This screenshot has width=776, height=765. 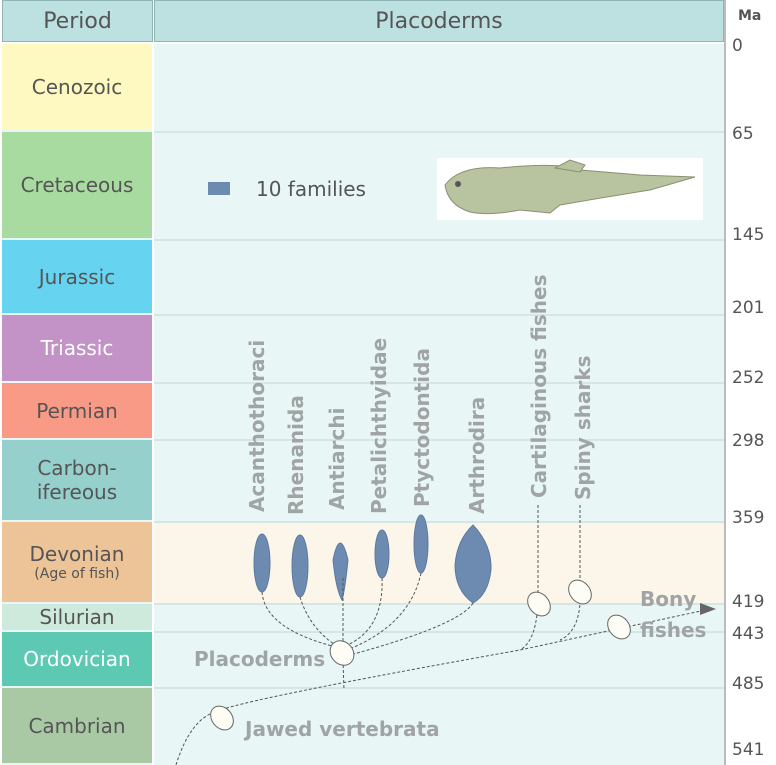 I want to click on period-cambrian: Cambrian, so click(x=77, y=726).